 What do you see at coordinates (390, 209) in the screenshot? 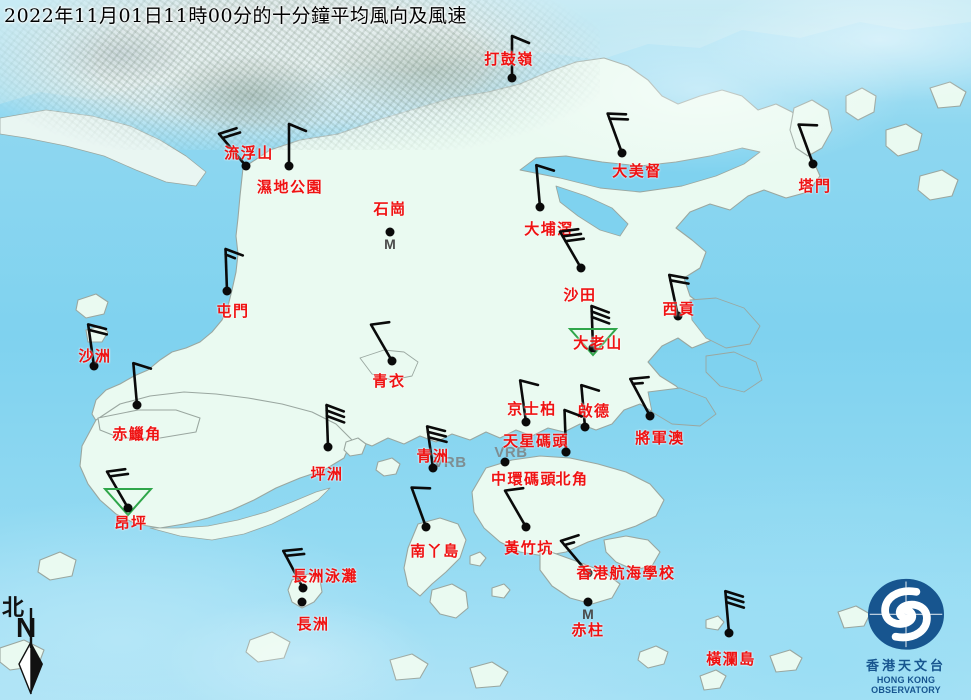
I see `station-label: 石崗` at bounding box center [390, 209].